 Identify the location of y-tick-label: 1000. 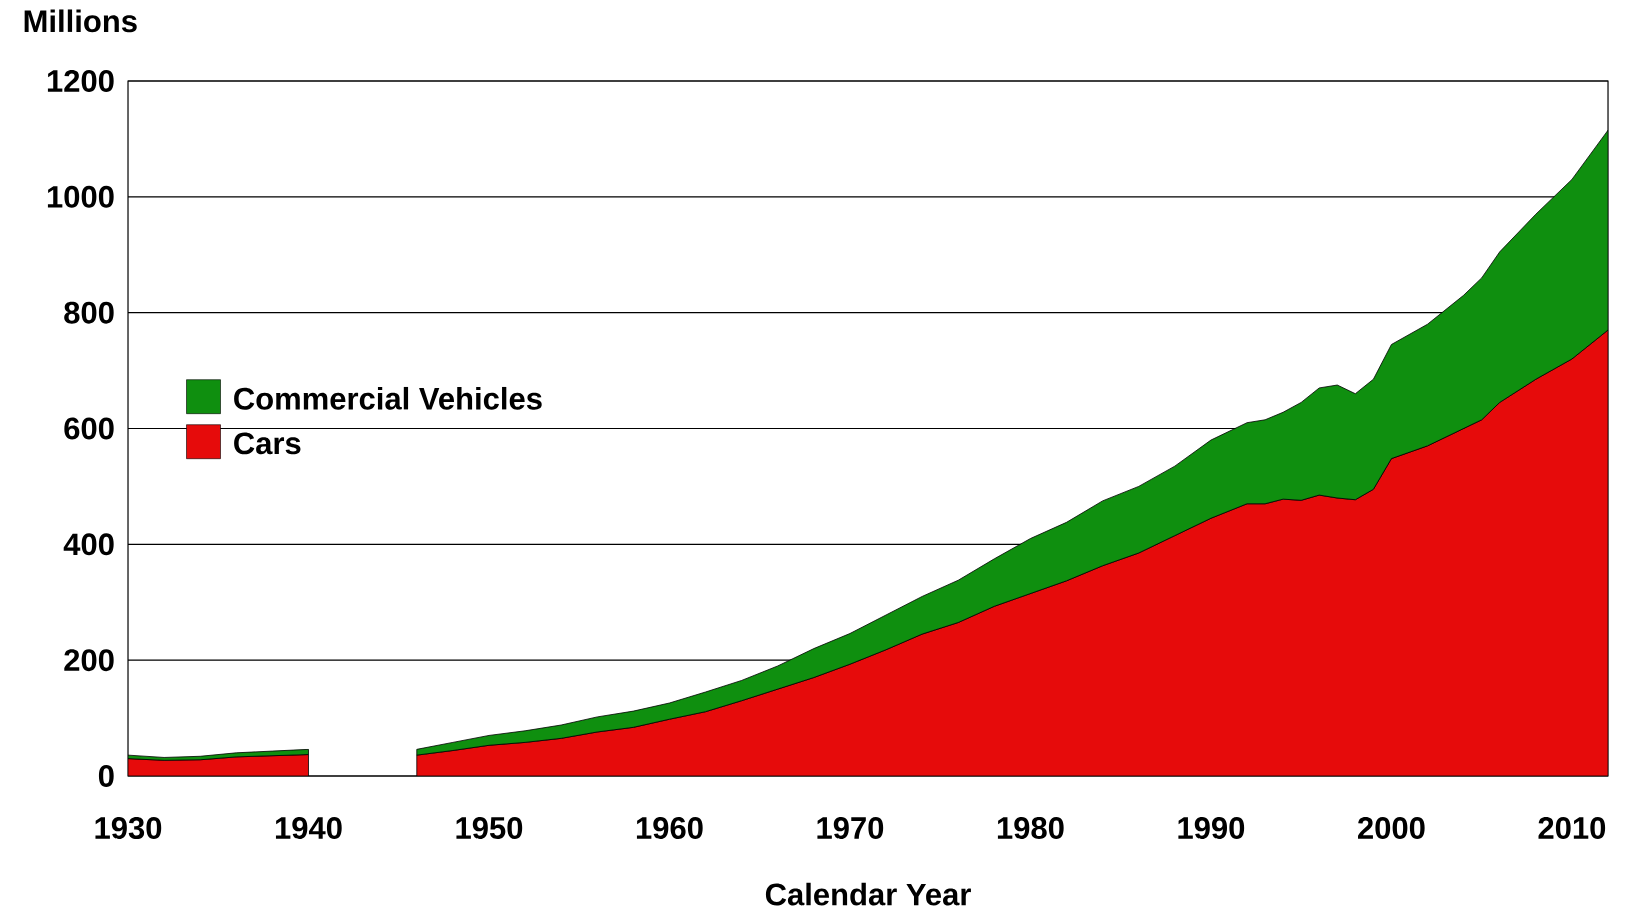
(80, 196).